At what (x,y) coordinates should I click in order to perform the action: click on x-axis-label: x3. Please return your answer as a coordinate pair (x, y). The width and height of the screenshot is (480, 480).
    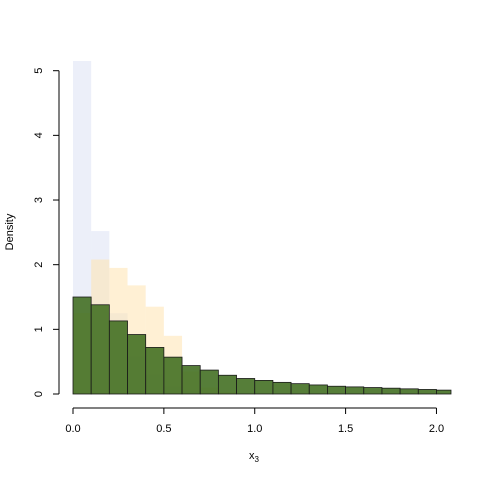
    Looking at the image, I should click on (254, 457).